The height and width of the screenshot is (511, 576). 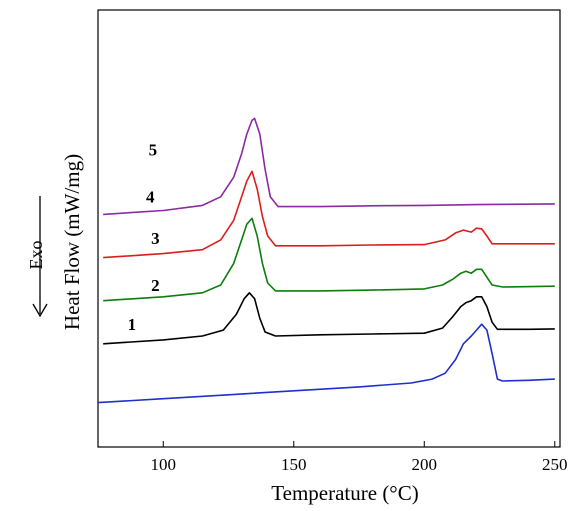 I want to click on x-tick-label: 200, so click(x=425, y=464).